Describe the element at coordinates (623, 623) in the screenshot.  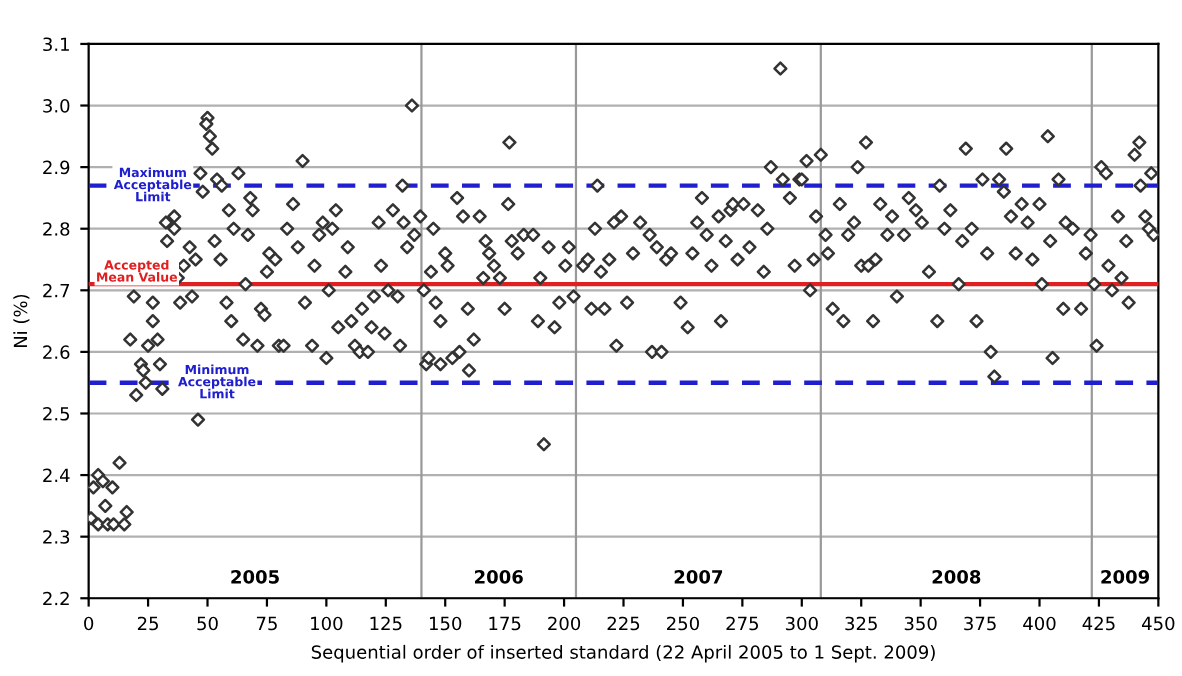
I see `x-tick-label: 225` at that location.